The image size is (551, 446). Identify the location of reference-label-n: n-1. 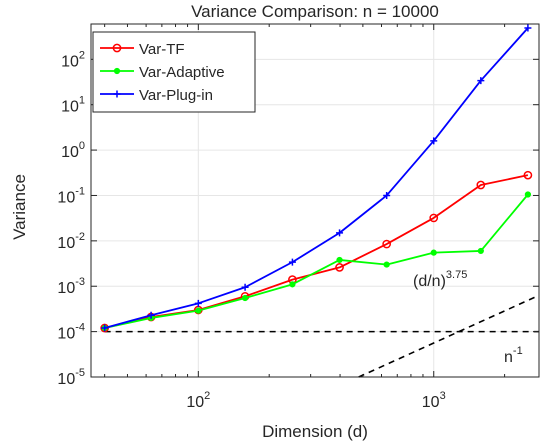
(513, 355).